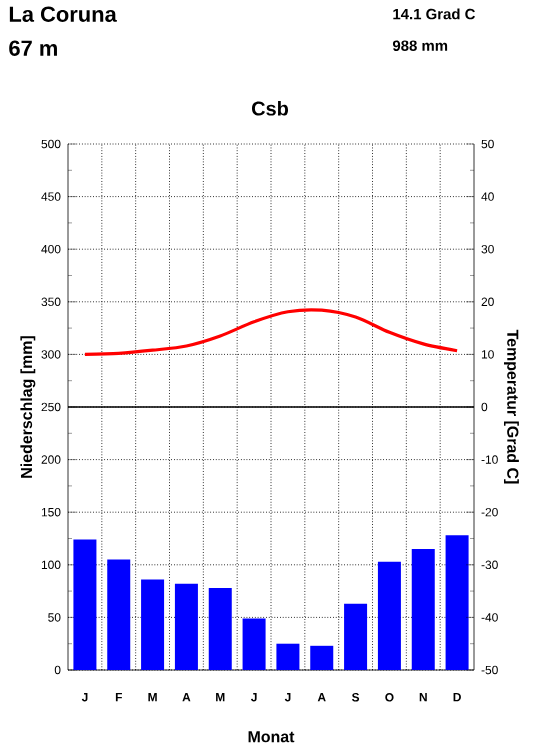  Describe the element at coordinates (63, 14) in the screenshot. I see `chart-title: La Coruna` at that location.